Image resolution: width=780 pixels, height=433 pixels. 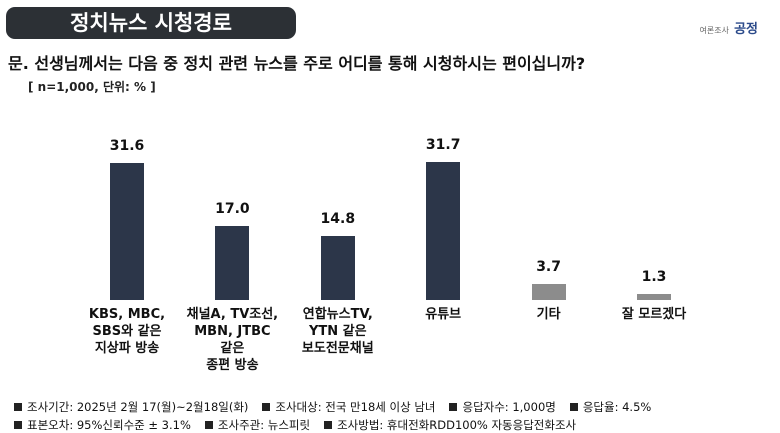 What do you see at coordinates (127, 331) in the screenshot?
I see `x-tick-label: KBS, MBC, SBS와 같은 지상파 방송` at bounding box center [127, 331].